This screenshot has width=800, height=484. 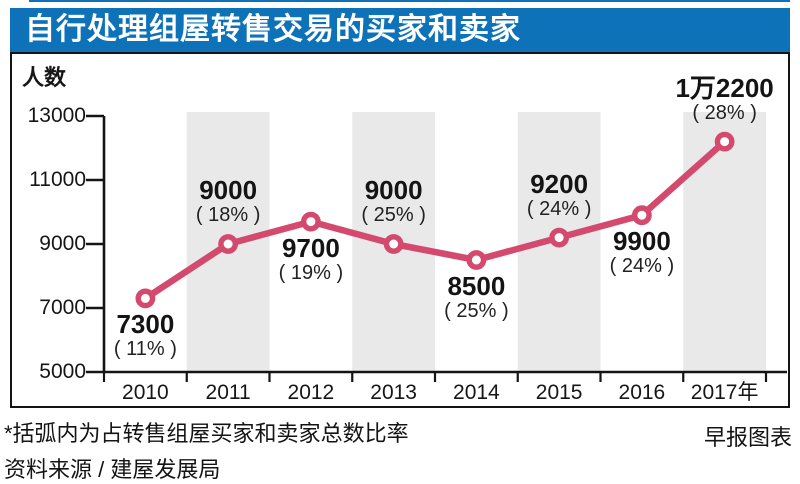 What do you see at coordinates (62, 243) in the screenshot?
I see `y-tick-label: 9000` at bounding box center [62, 243].